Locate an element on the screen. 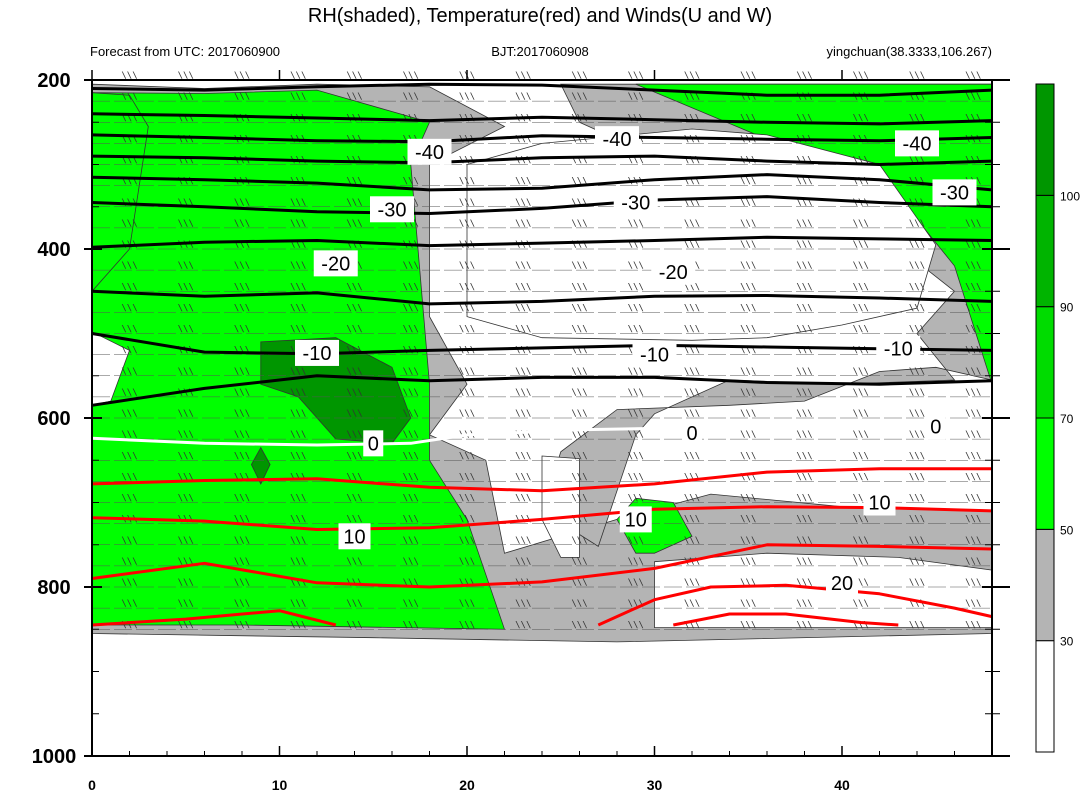  subtitle-center: BJT:2017060908 is located at coordinates (540, 51).